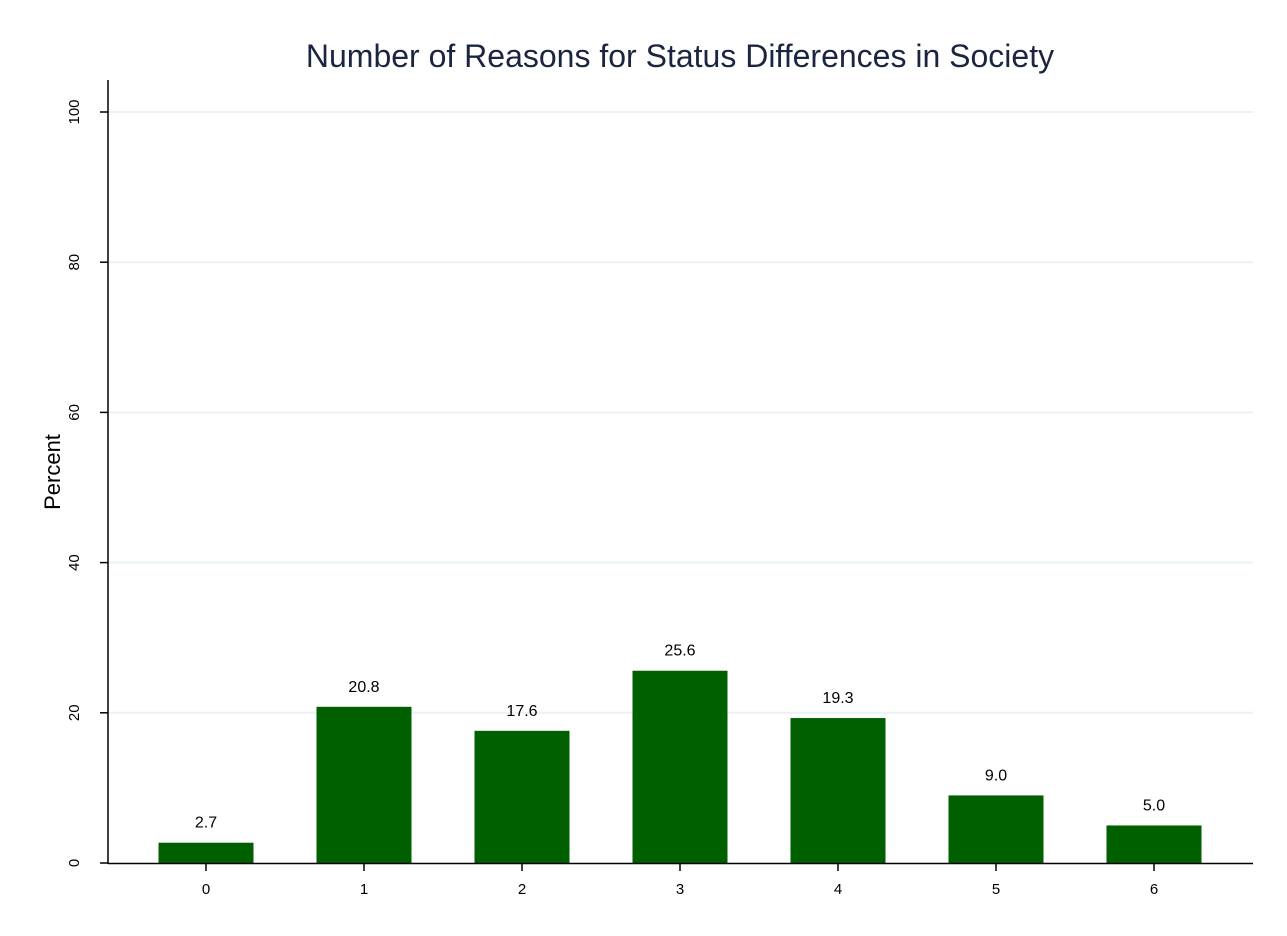 This screenshot has height=936, width=1287. Describe the element at coordinates (74, 562) in the screenshot. I see `y-tick-label: 40` at that location.